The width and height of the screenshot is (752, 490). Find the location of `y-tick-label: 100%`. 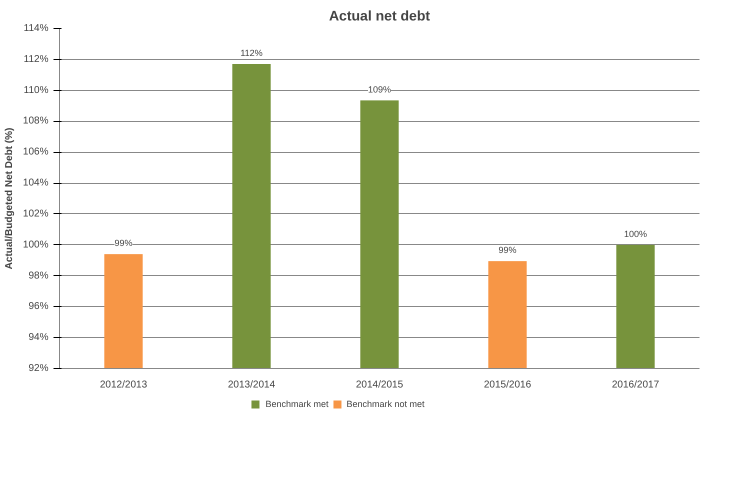

y-tick-label: 100% is located at coordinates (35, 244).